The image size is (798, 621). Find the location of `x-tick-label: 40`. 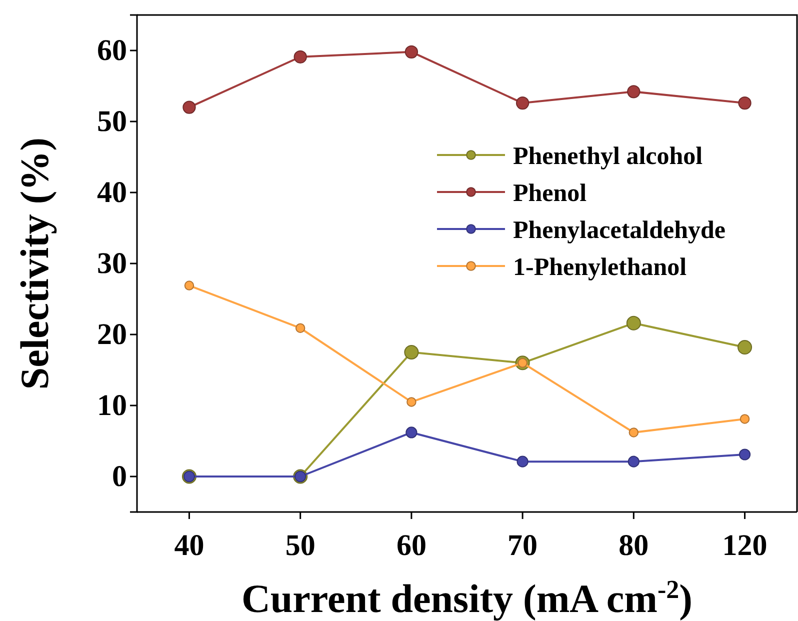

x-tick-label: 40 is located at coordinates (189, 545).